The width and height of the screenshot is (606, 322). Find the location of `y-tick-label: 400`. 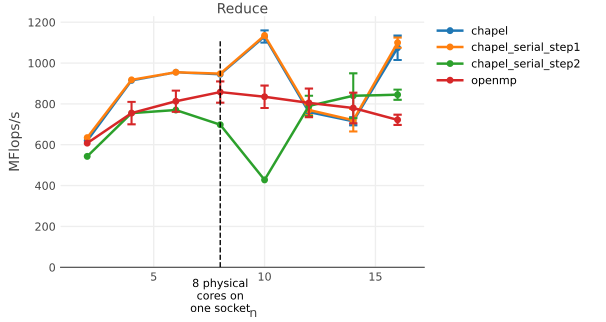

y-tick-label: 400 is located at coordinates (45, 186).